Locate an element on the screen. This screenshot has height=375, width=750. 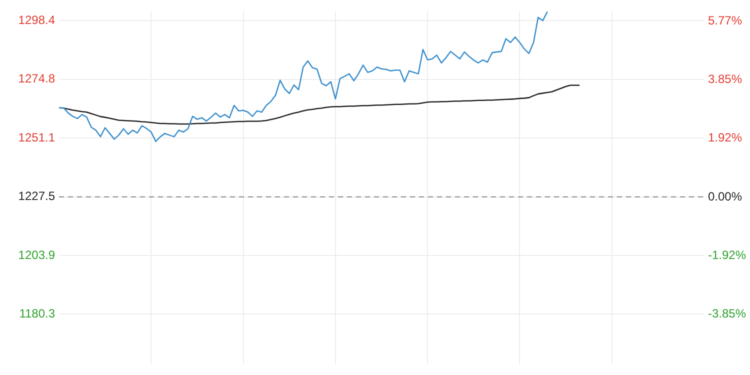
y-tick-label: 1227.5 is located at coordinates (37, 196).